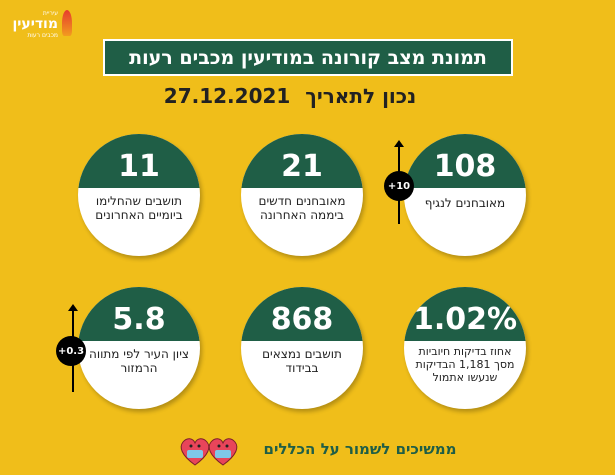  Describe the element at coordinates (465, 314) in the screenshot. I see `stat-value: 1.02%` at that location.